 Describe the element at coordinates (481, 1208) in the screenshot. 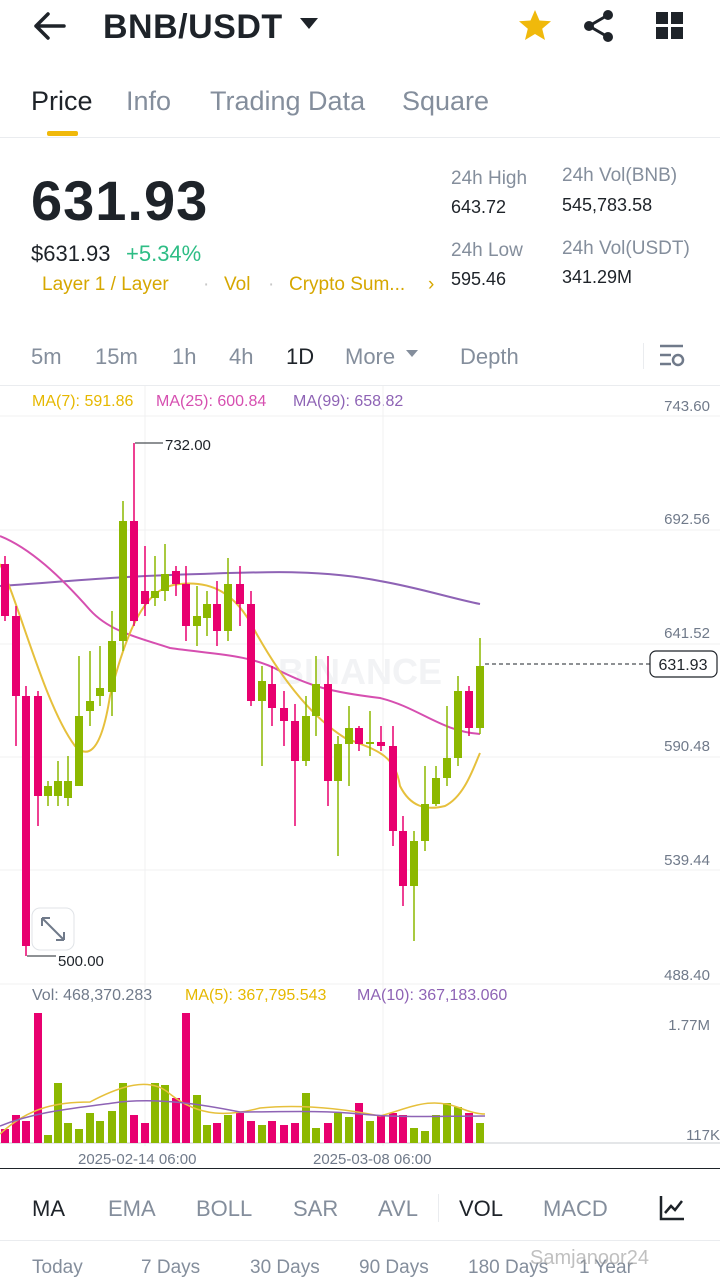

I see `tab-vol: VOL` at that location.